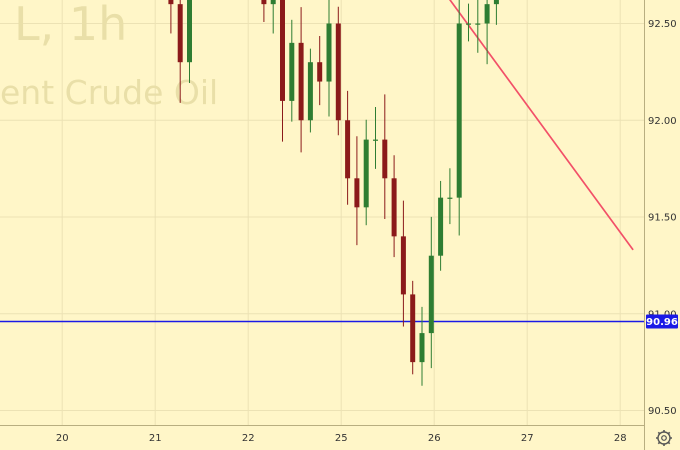  Describe the element at coordinates (109, 92) in the screenshot. I see `watermark-name: ent Crude Oil` at that location.